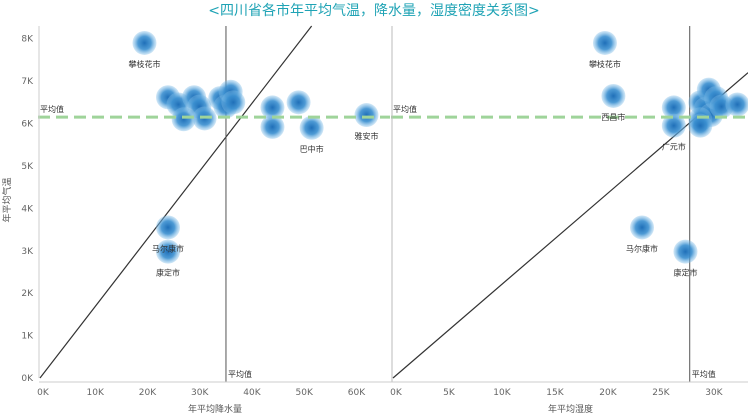 The image size is (748, 416). What do you see at coordinates (27, 82) in the screenshot?
I see `y-tick-label: 7K` at bounding box center [27, 82].